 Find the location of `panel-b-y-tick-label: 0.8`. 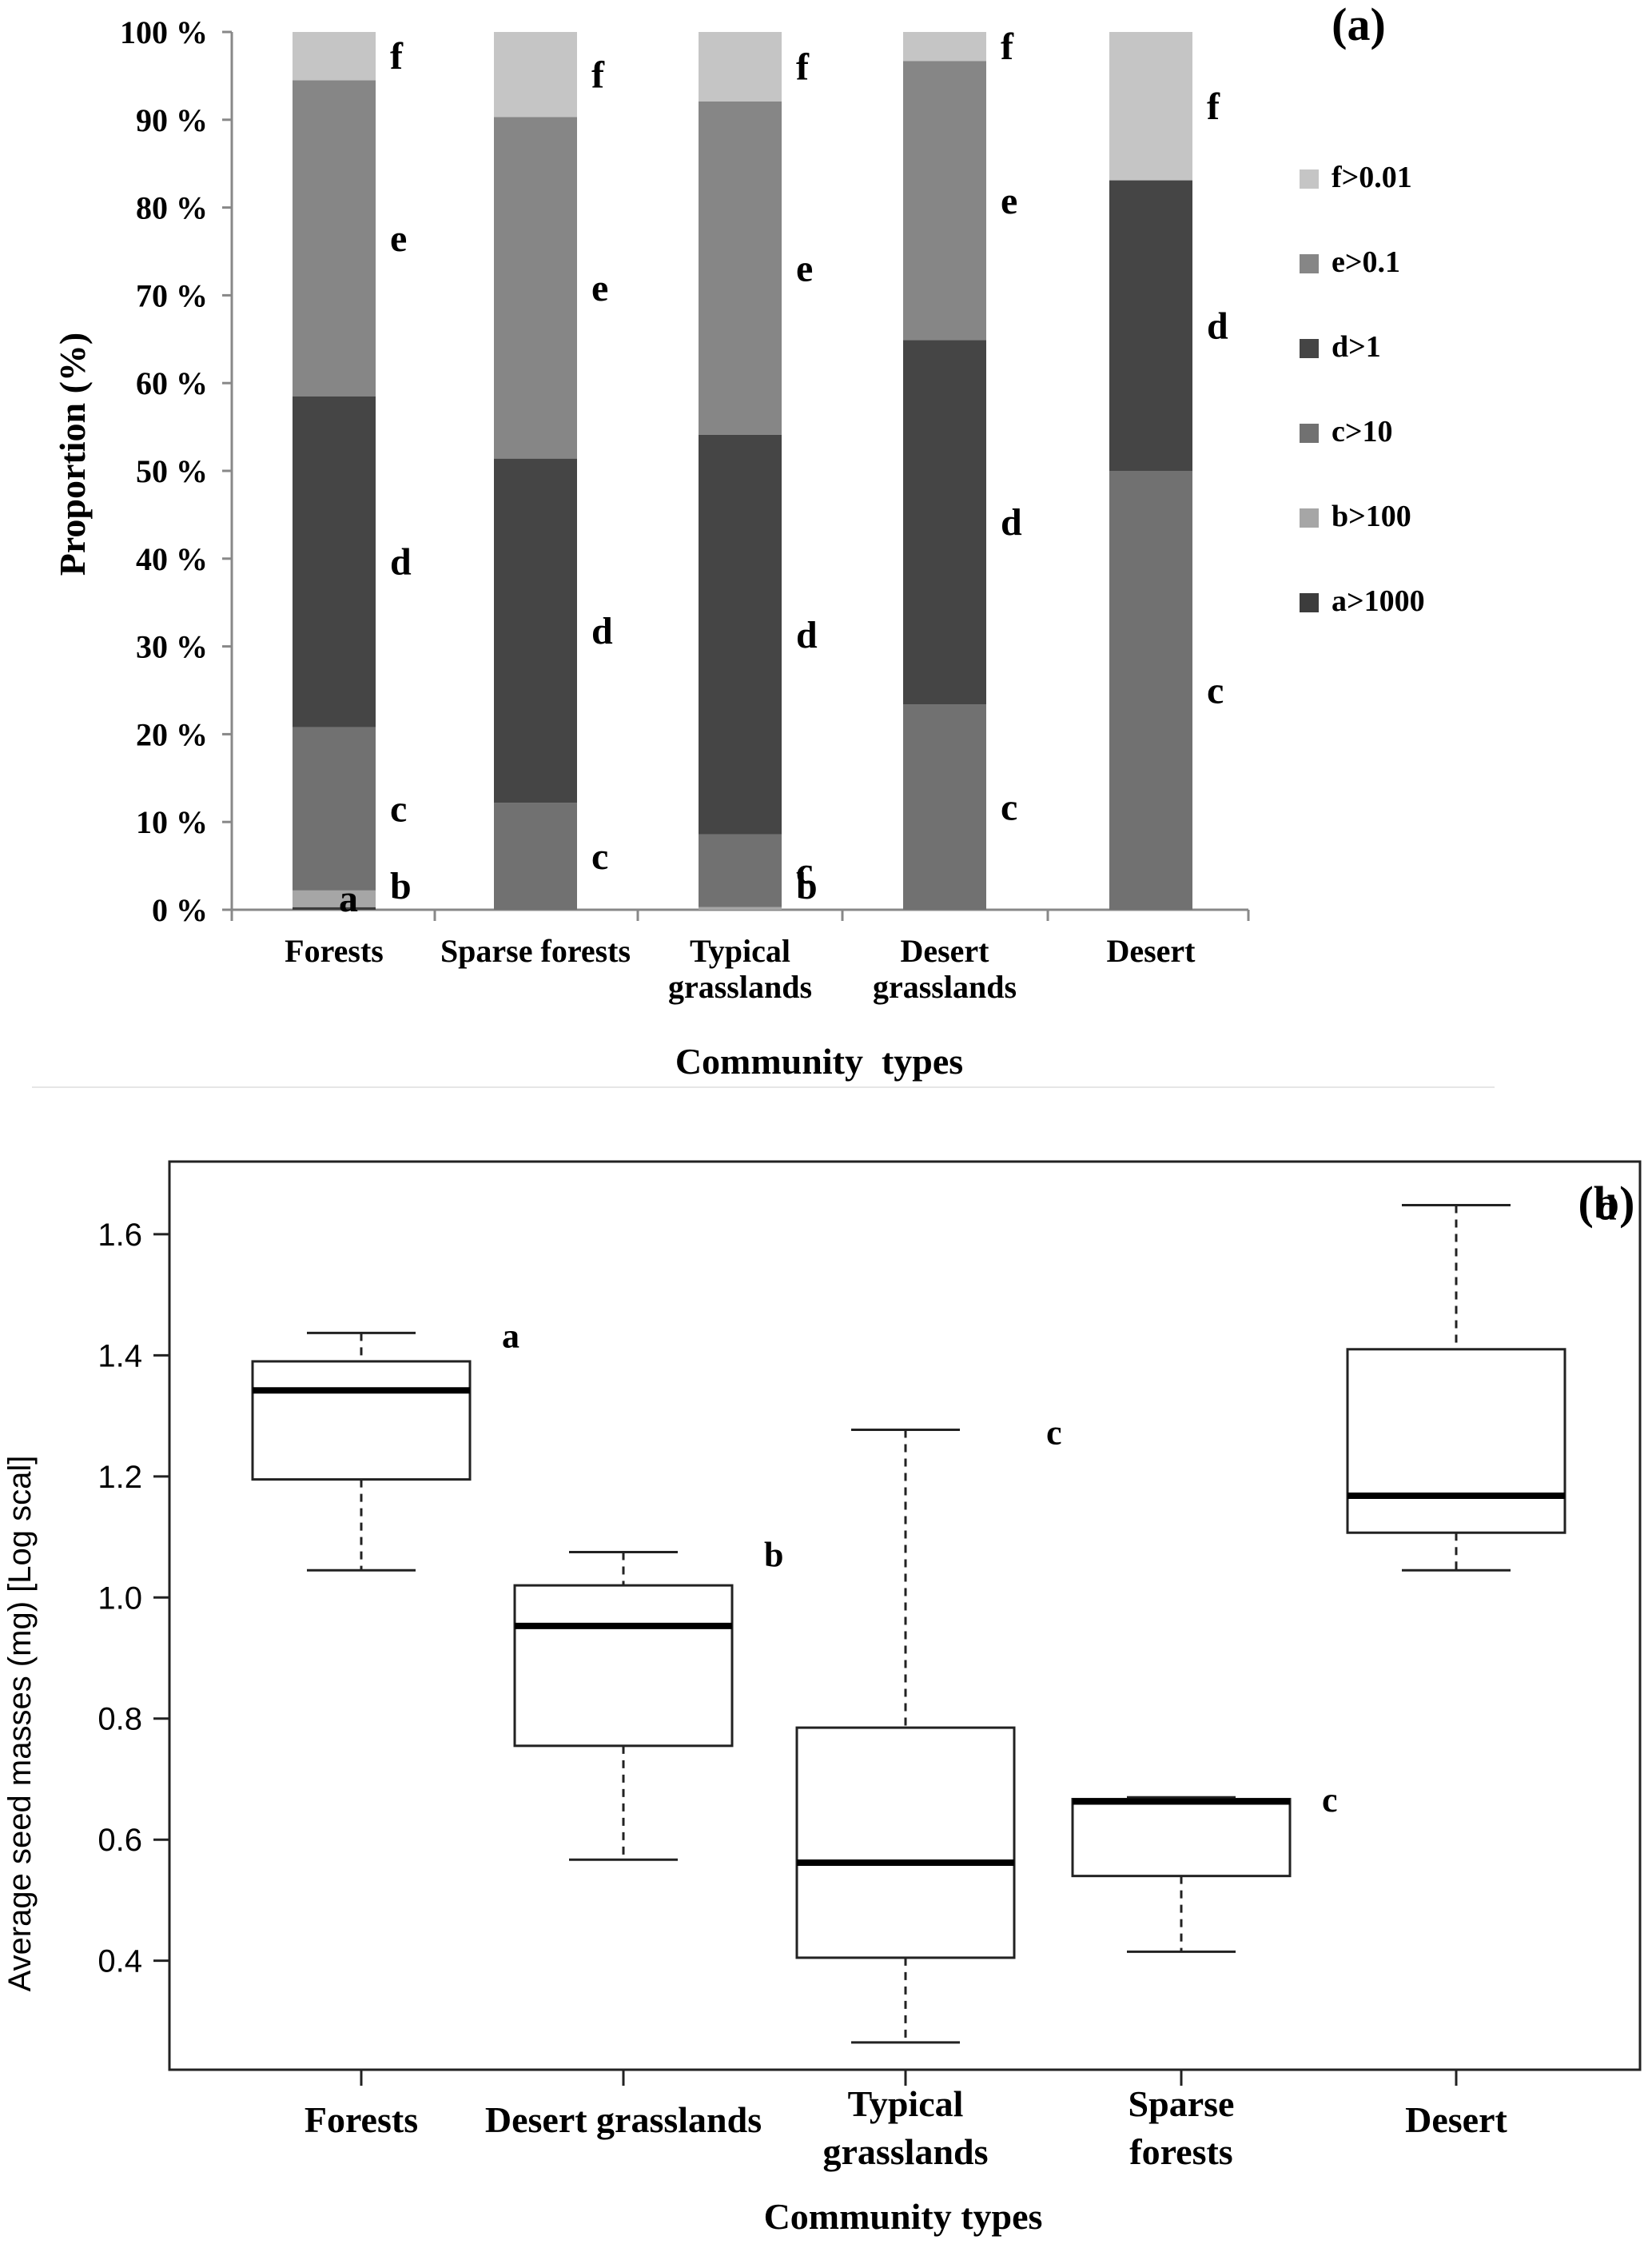

panel-b-y-tick-label: 0.8 is located at coordinates (120, 1719).